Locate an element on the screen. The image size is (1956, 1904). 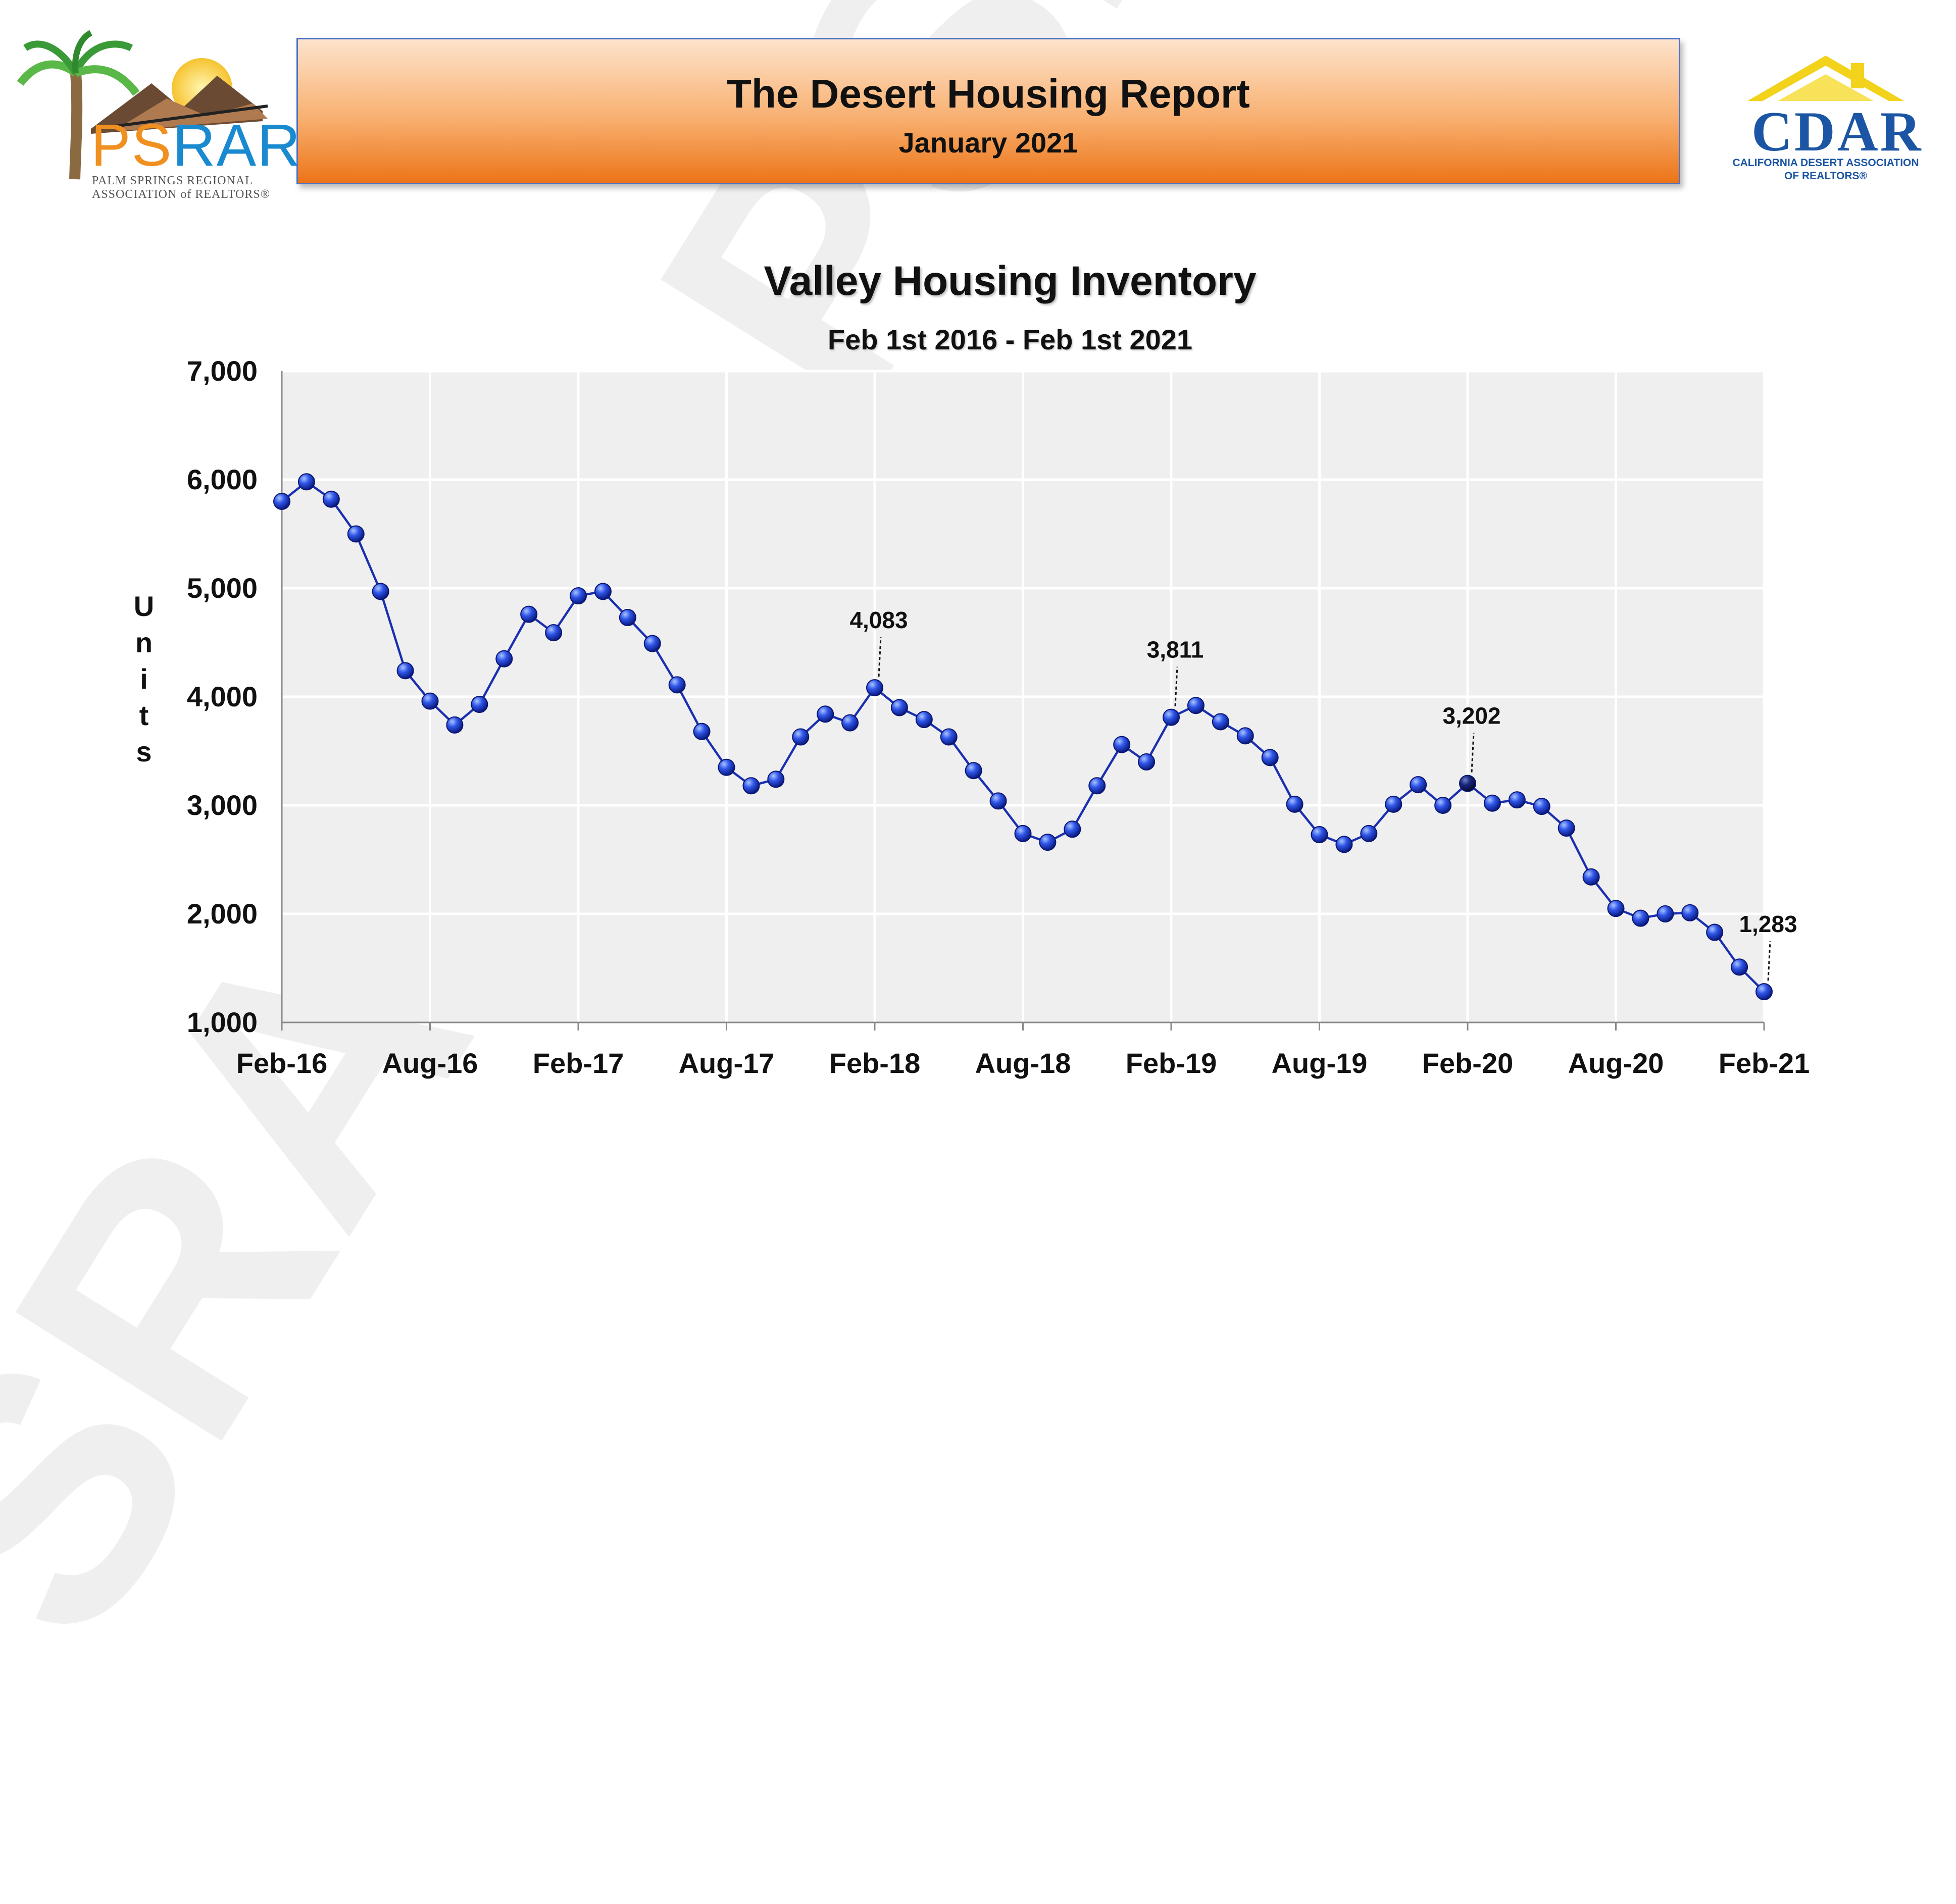
y-tick-label: 5,000 is located at coordinates (222, 588).